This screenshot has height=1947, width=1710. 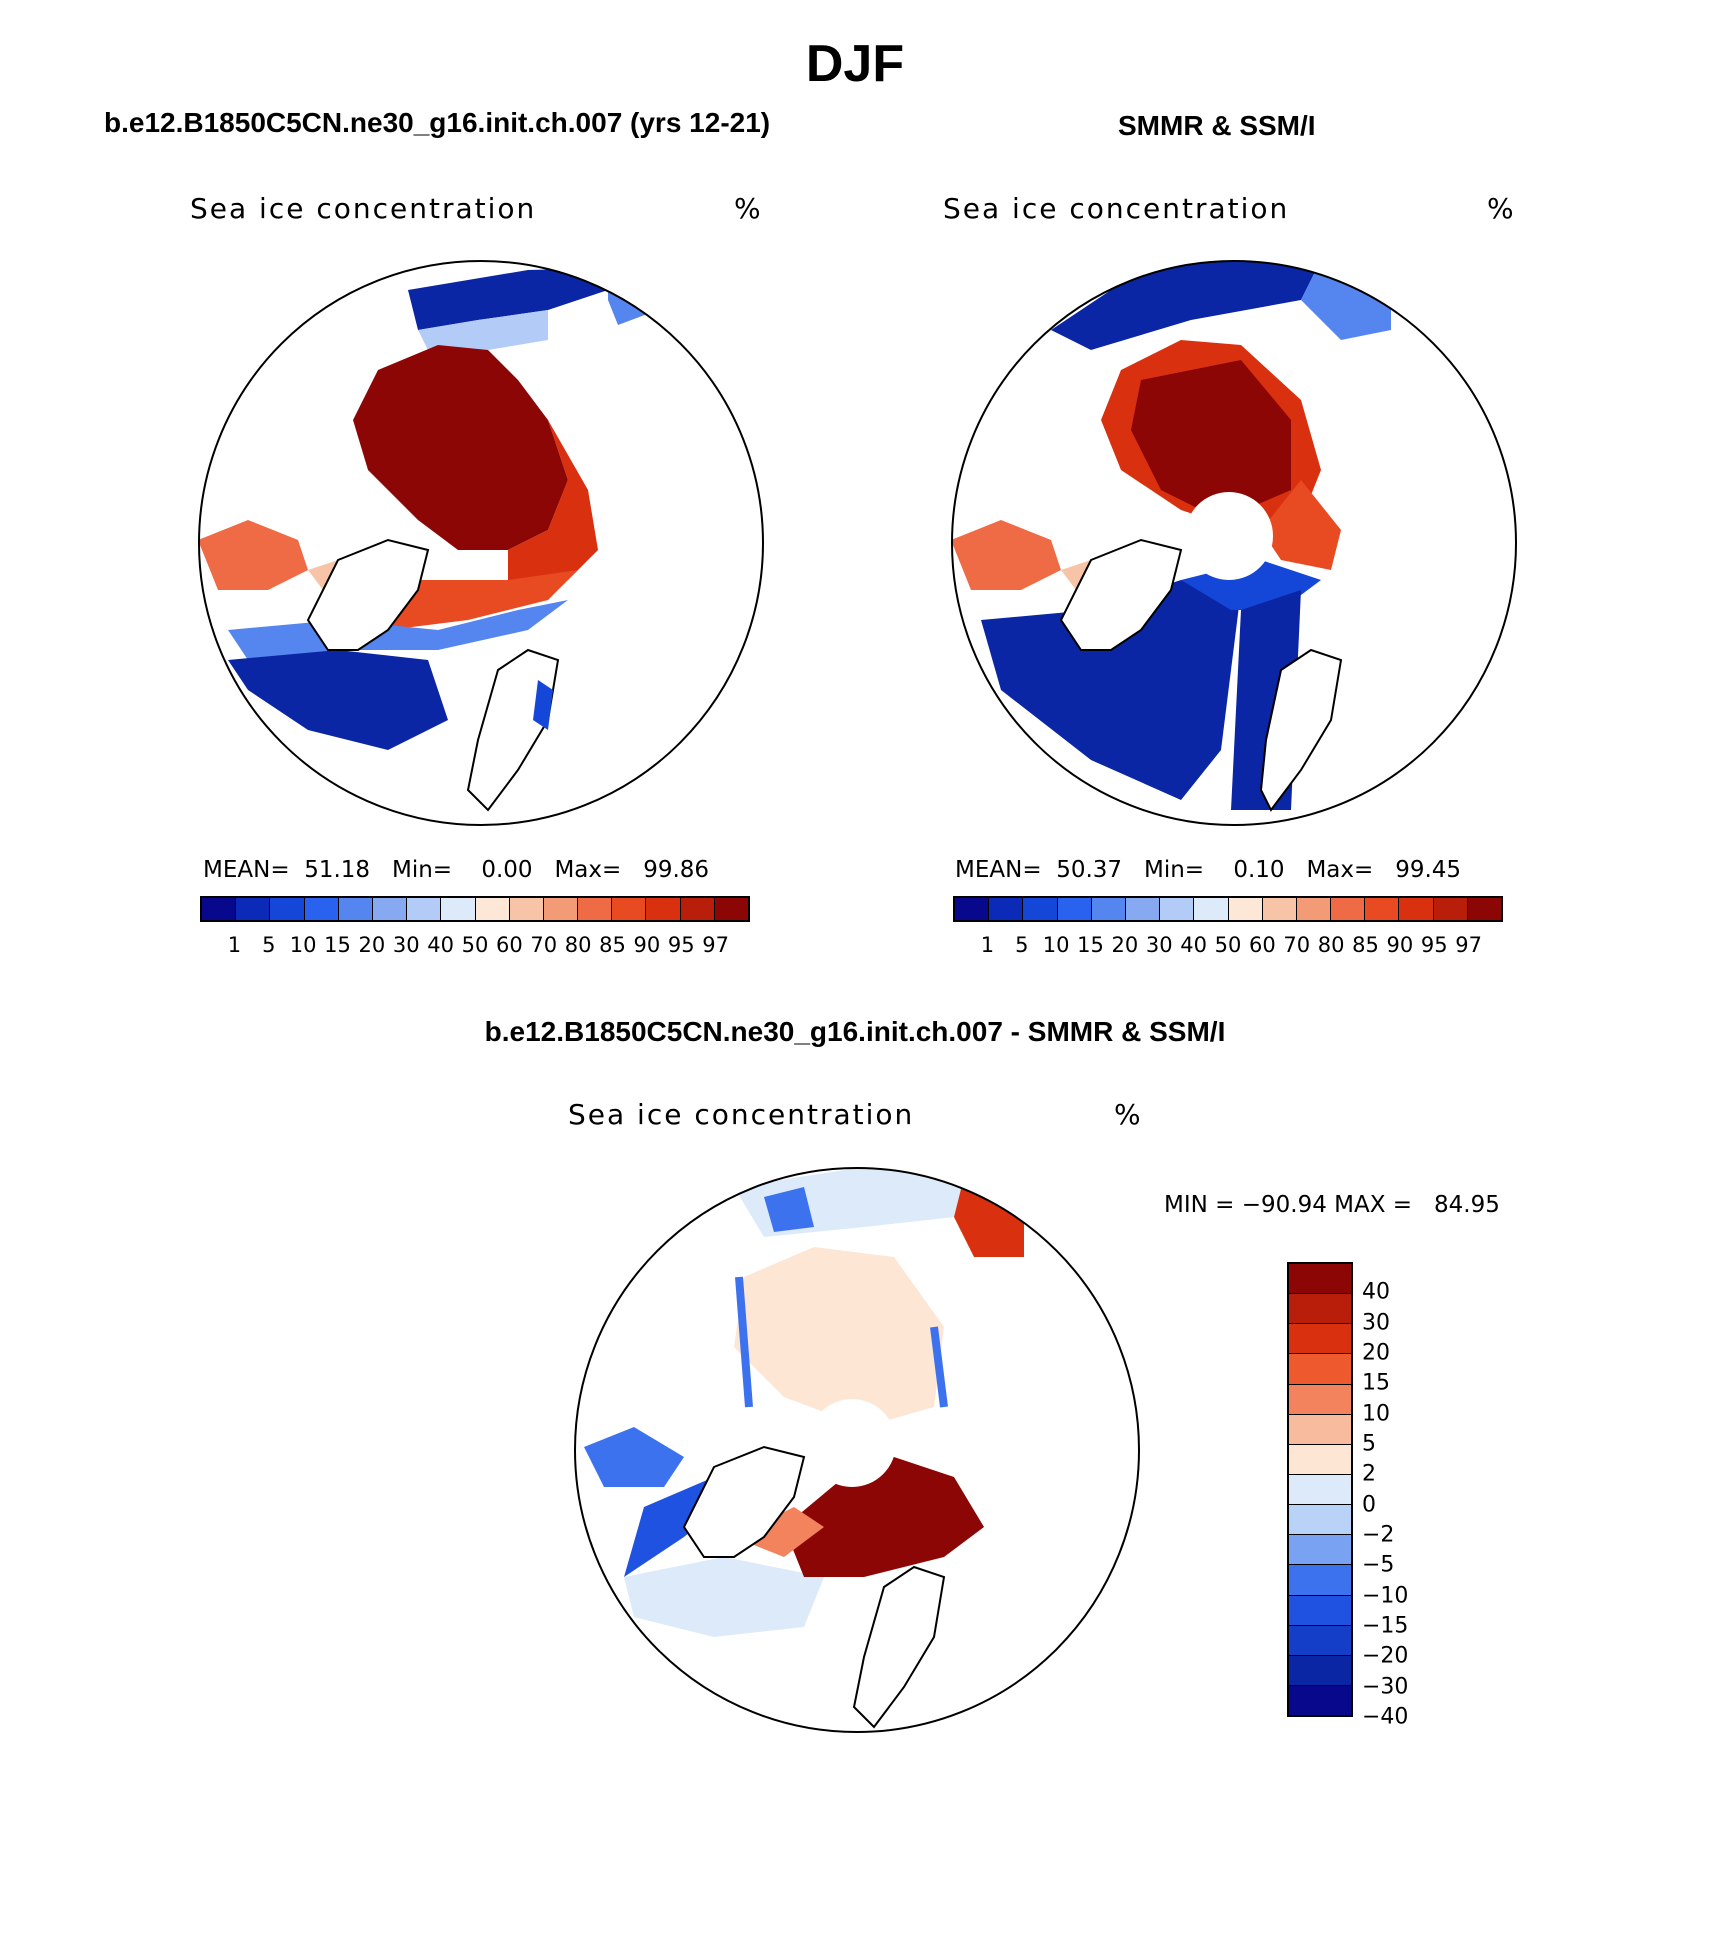 What do you see at coordinates (1385, 1656) in the screenshot?
I see `colorbar-tick-label: −20` at bounding box center [1385, 1656].